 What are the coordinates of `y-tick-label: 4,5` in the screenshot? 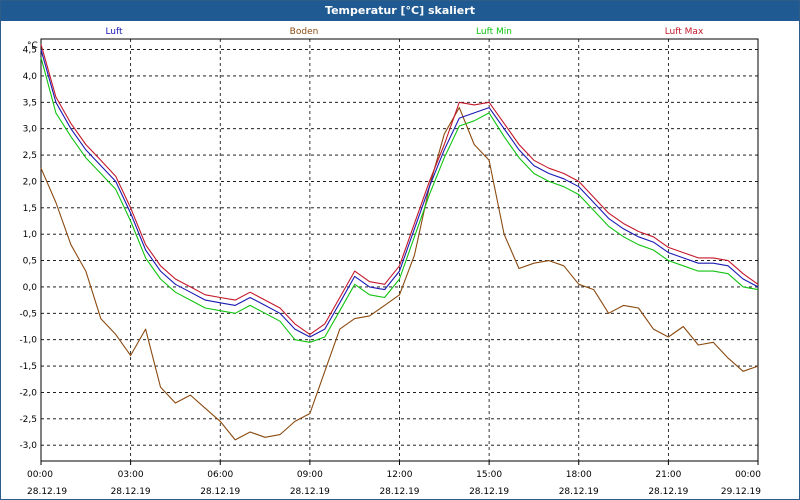 It's located at (30, 51).